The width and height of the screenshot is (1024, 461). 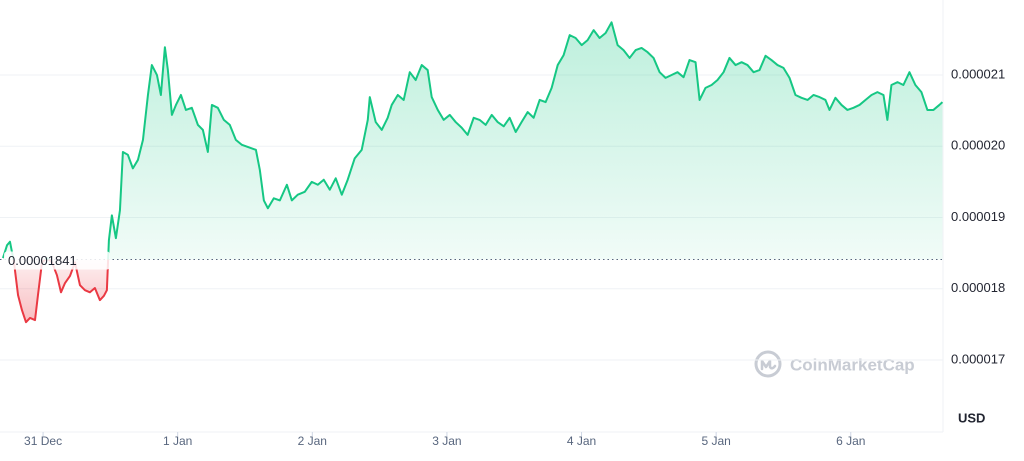 I want to click on x-tick-label: 1 Jan, so click(x=177, y=441).